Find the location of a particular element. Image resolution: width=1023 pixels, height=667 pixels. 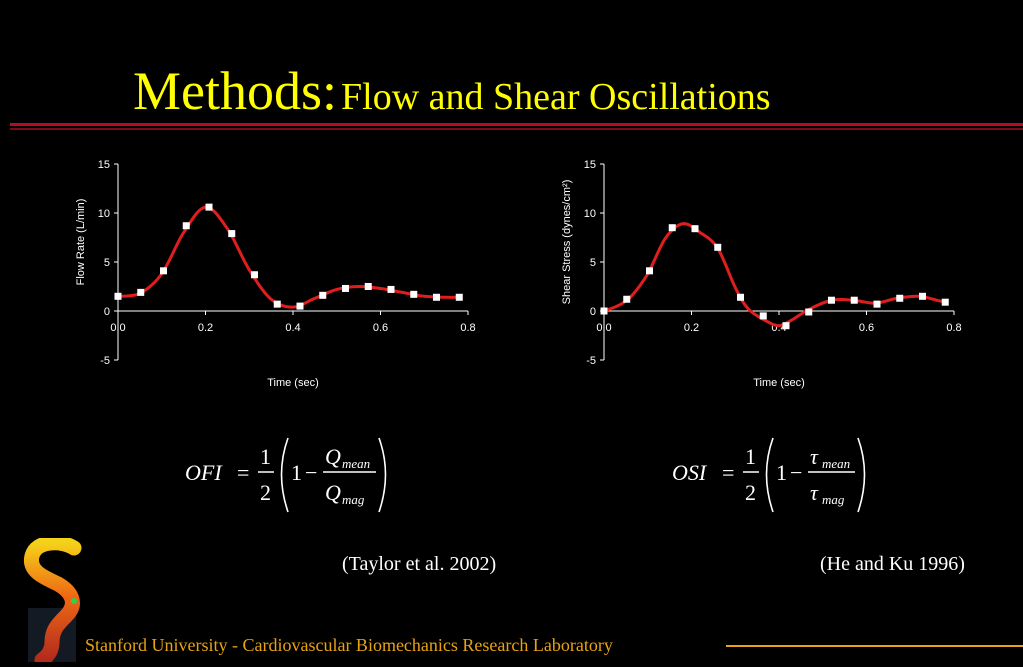

ofi-one: 1 is located at coordinates (296, 472).